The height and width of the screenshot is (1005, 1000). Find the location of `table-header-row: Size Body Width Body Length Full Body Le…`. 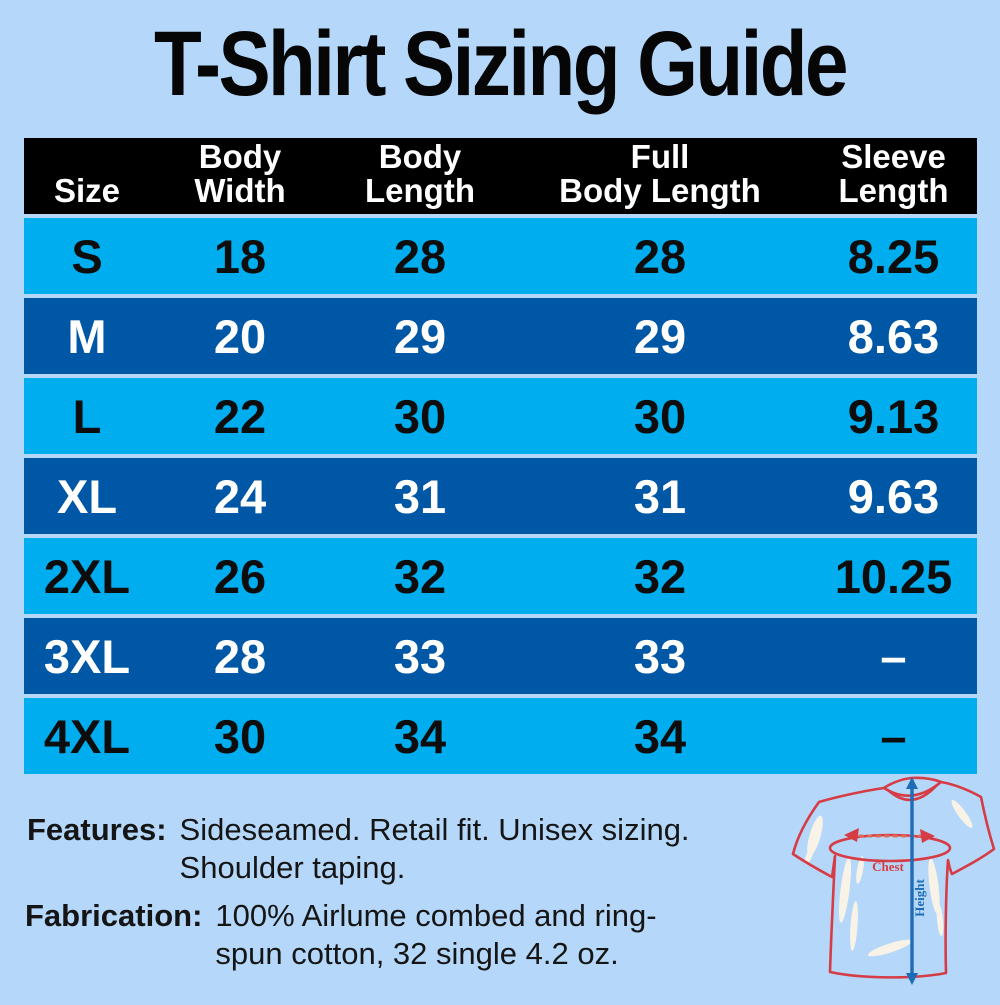

table-header-row: Size Body Width Body Length Full Body Le… is located at coordinates (500, 176).